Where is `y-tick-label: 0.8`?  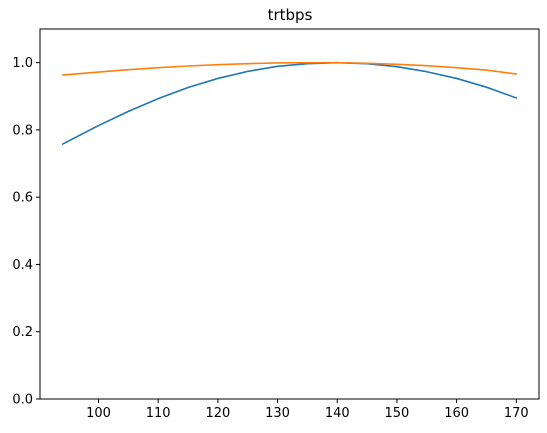 y-tick-label: 0.8 is located at coordinates (22, 130).